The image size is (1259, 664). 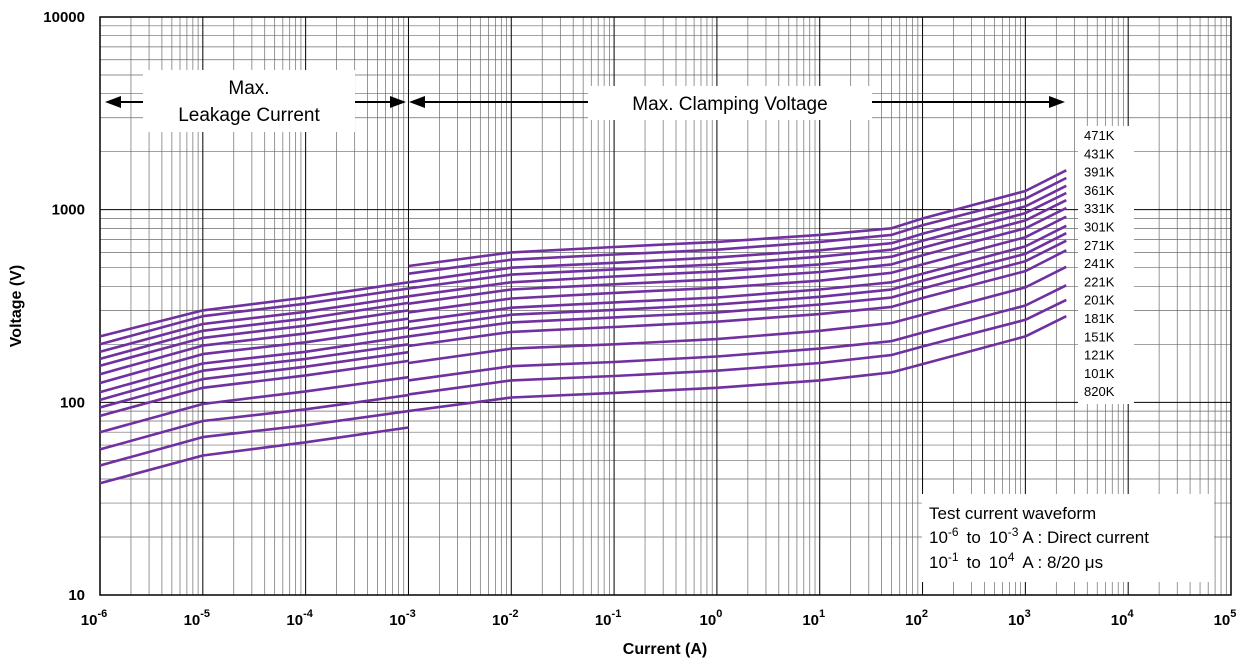 I want to click on y-tick-label: 100, so click(x=72, y=402).